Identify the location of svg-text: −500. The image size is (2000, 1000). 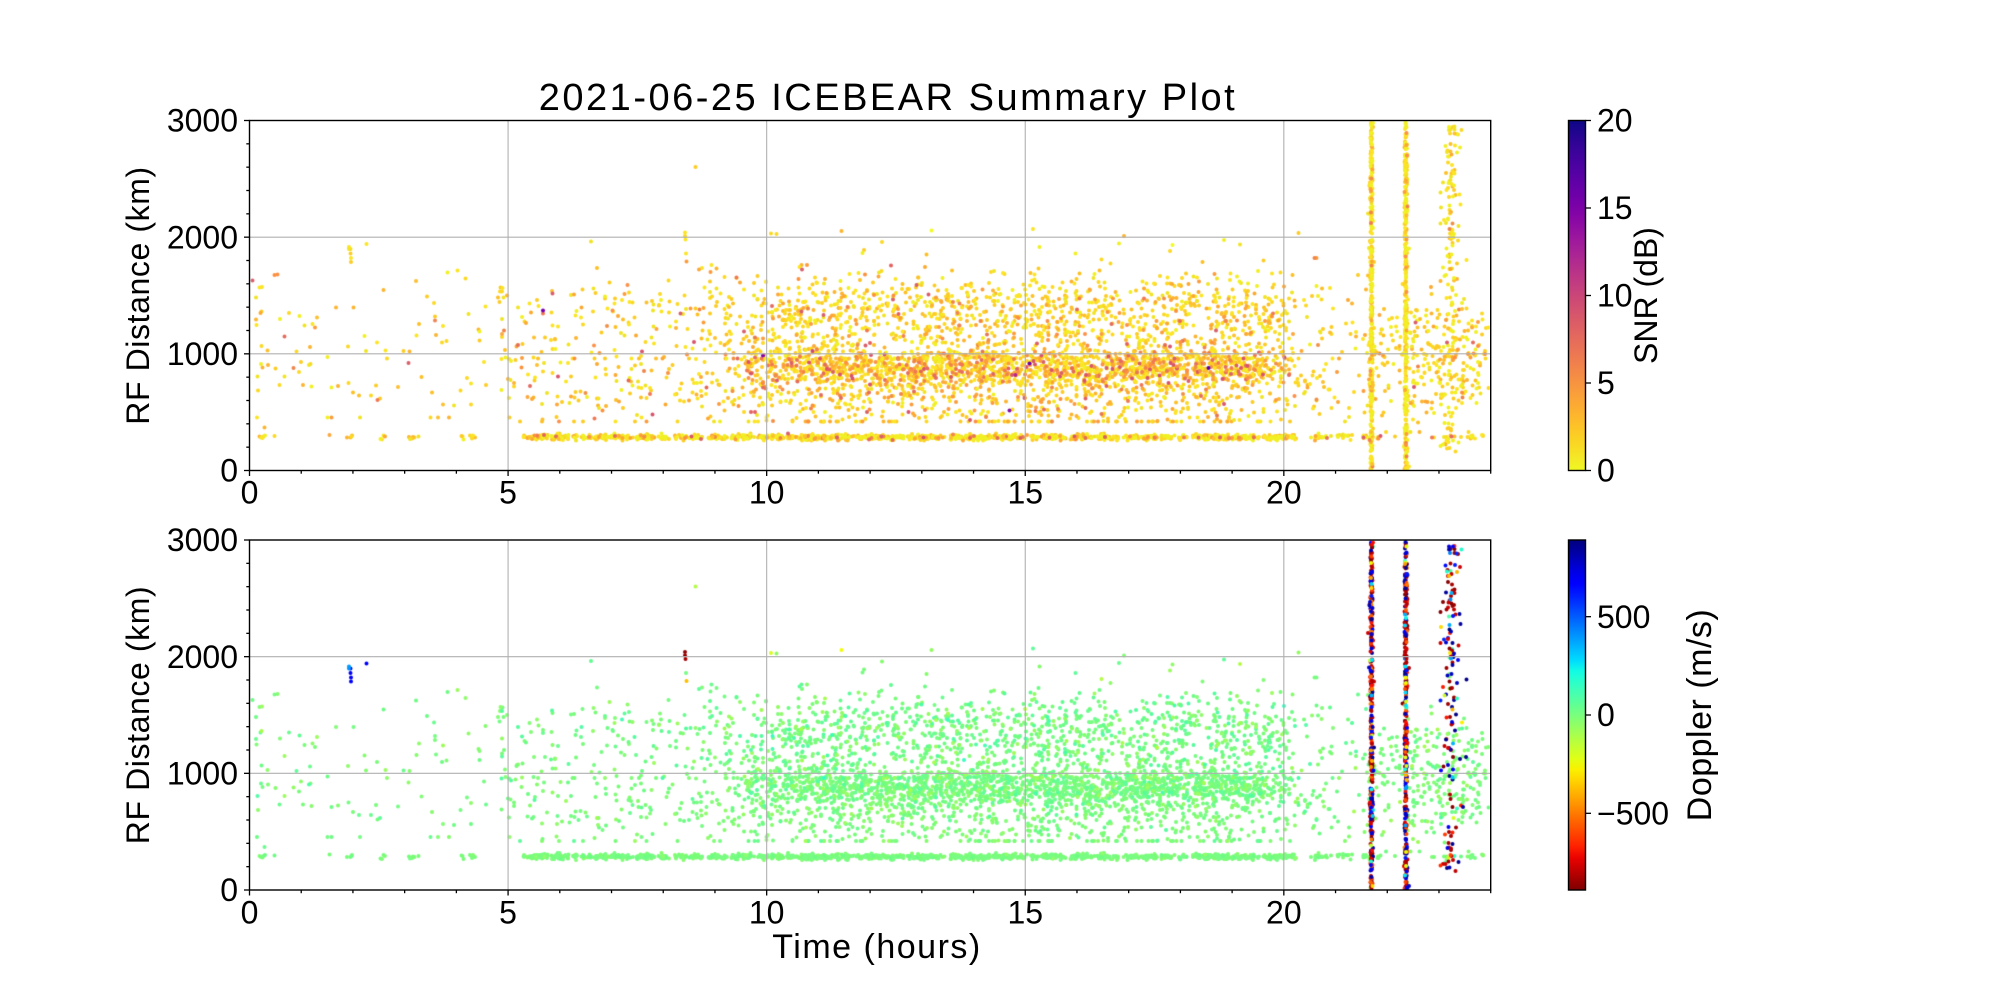
(1633, 814).